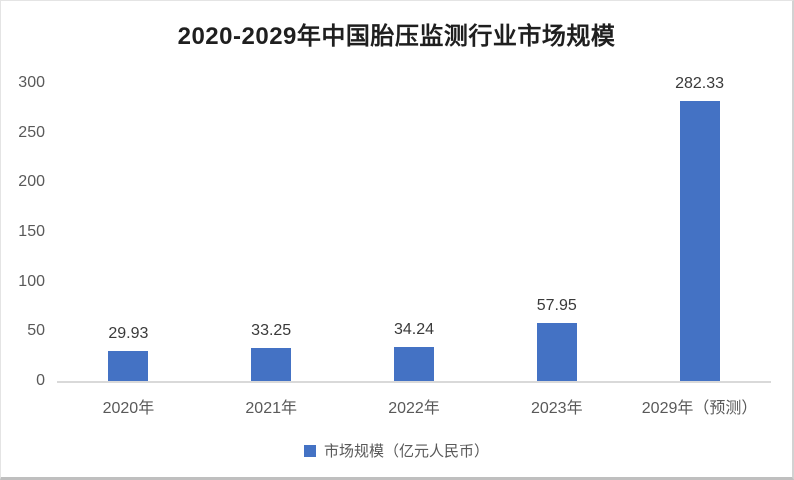  Describe the element at coordinates (31, 82) in the screenshot. I see `y-tick-label: 300` at that location.